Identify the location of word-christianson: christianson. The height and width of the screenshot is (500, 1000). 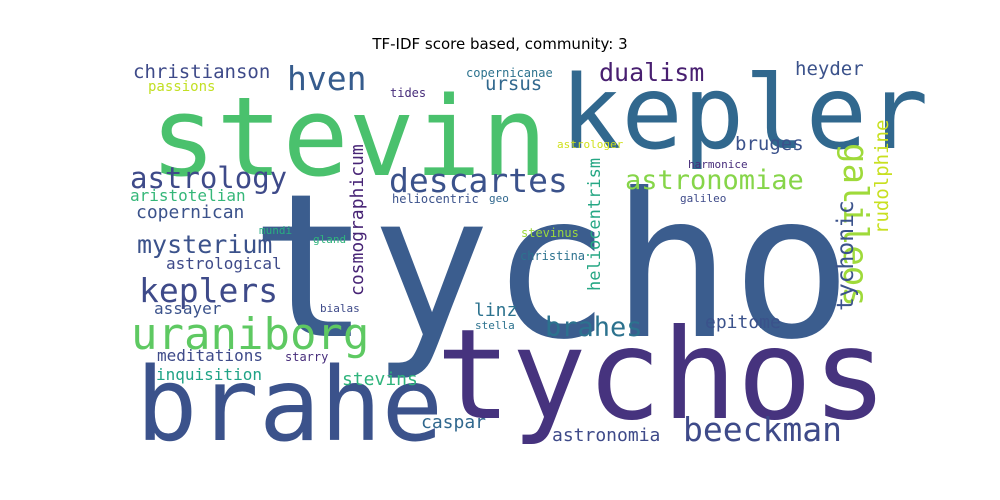
(202, 72).